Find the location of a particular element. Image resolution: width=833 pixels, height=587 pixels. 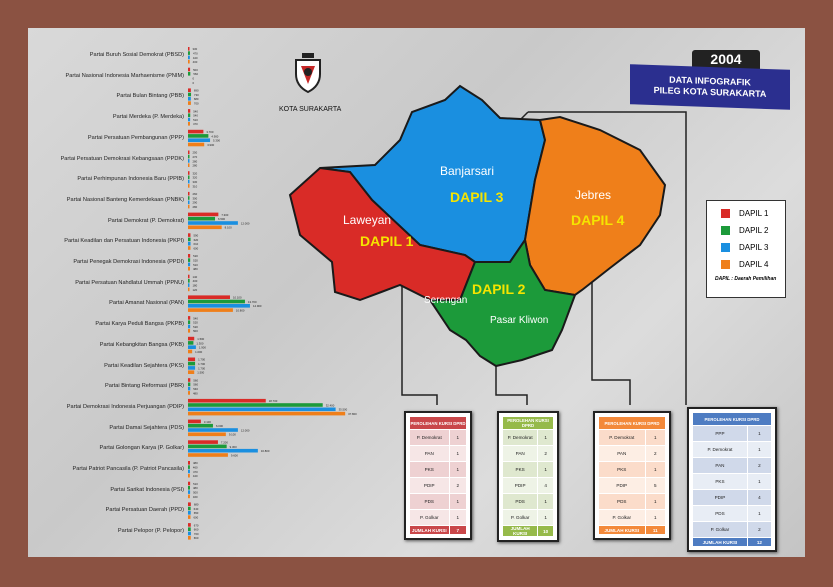

bar-value-label: 1.000 is located at coordinates (198, 352).